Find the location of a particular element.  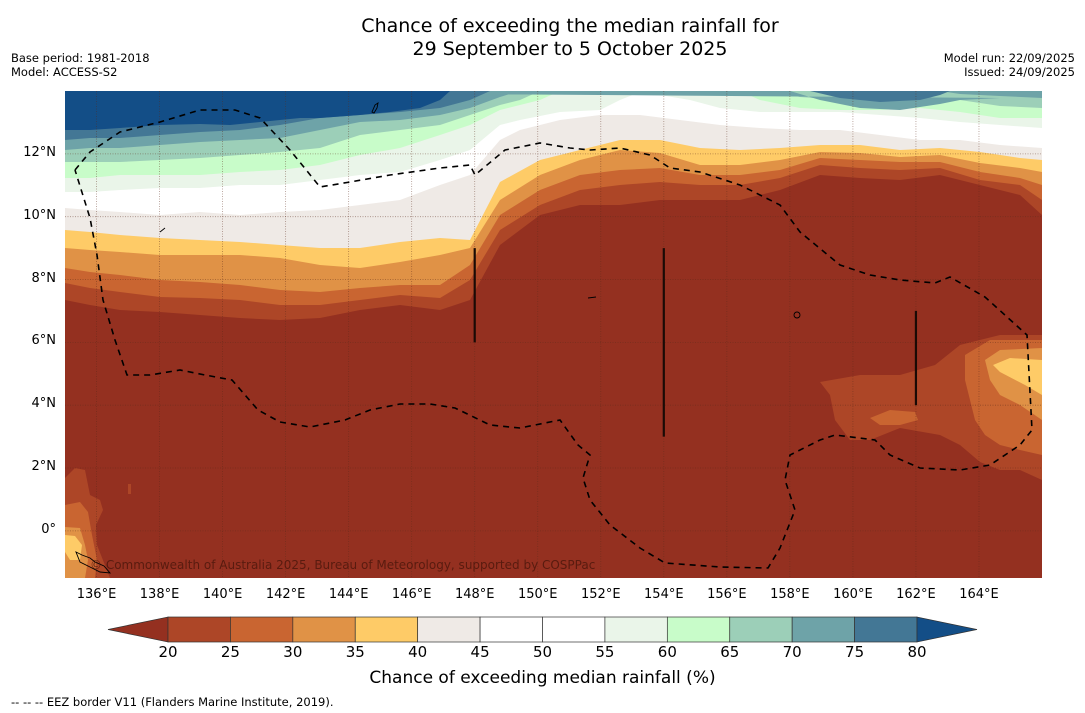

colorbar-tick-label: 70 is located at coordinates (792, 652).